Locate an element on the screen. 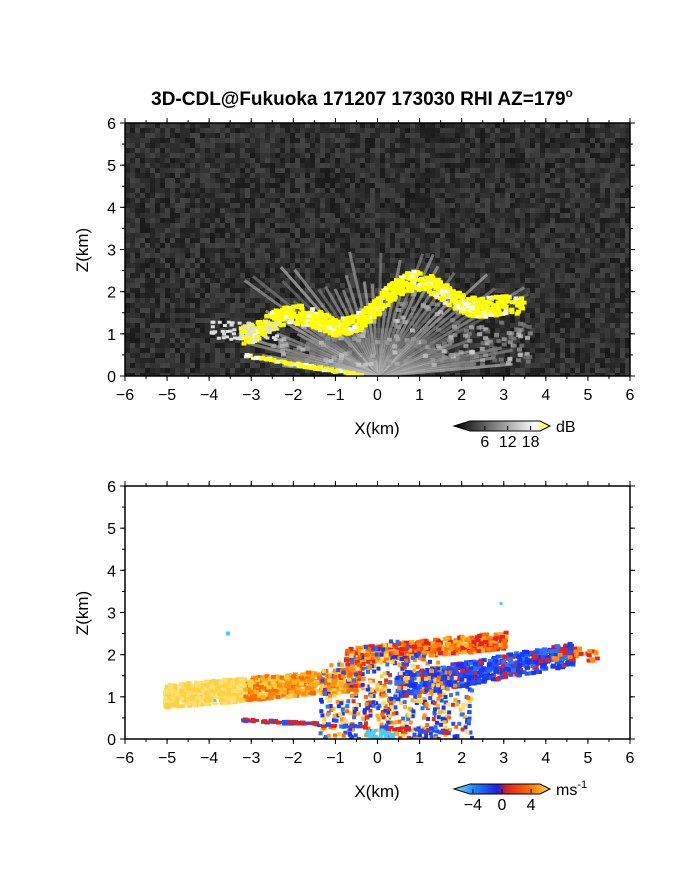 This screenshot has height=880, width=680. velocity-colorbar-unit: ms-1 is located at coordinates (571, 789).